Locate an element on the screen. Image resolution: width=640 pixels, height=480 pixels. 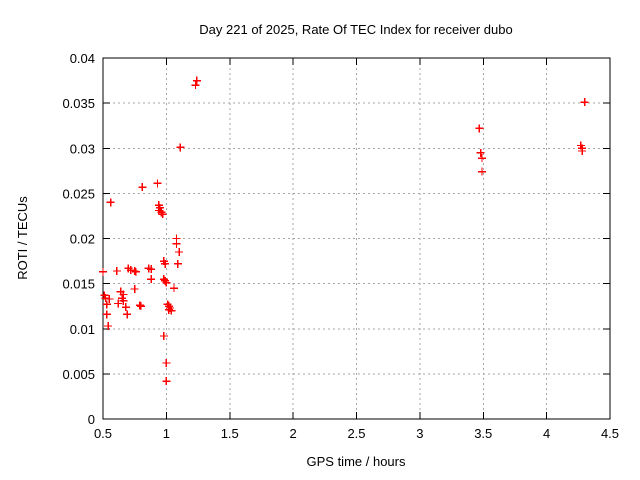
y-tick-label: 0.01 is located at coordinates (82, 329).